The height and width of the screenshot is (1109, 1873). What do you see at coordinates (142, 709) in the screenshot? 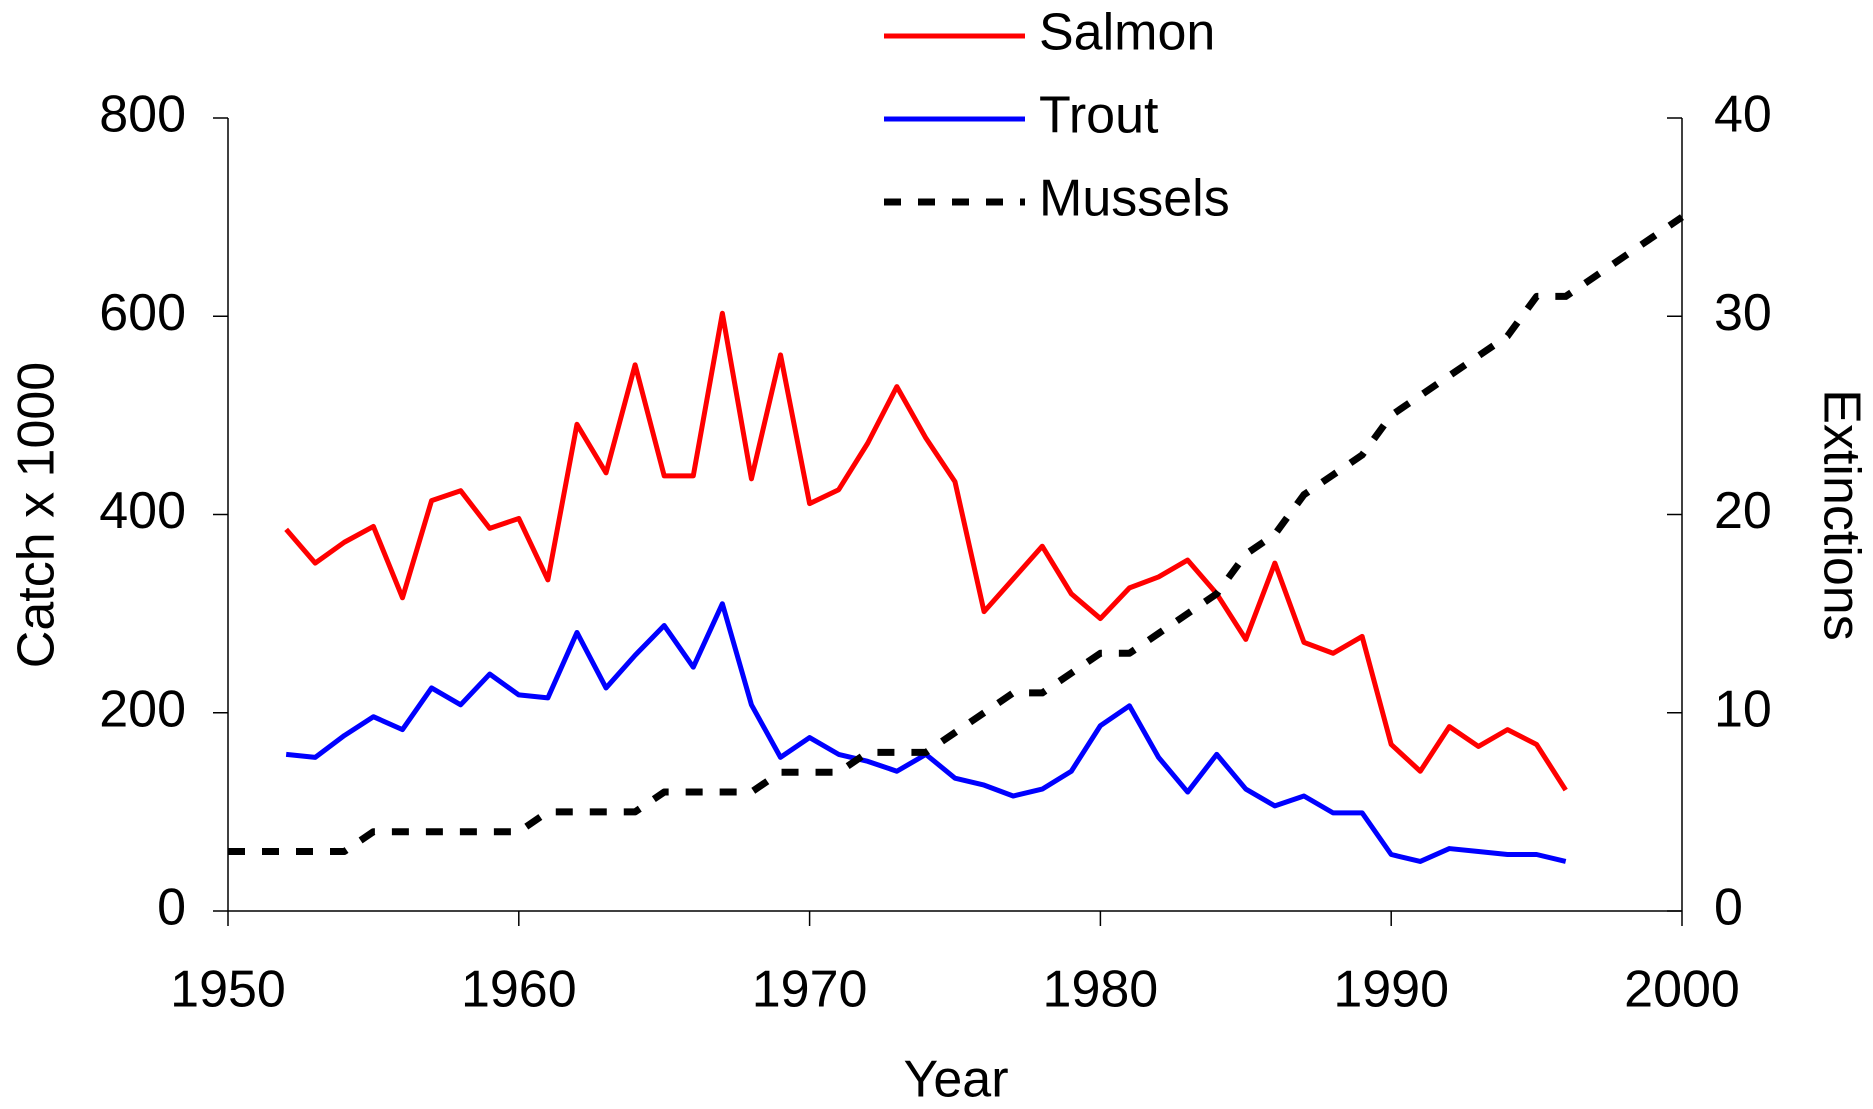
I see `y-tick-label: 200` at bounding box center [142, 709].